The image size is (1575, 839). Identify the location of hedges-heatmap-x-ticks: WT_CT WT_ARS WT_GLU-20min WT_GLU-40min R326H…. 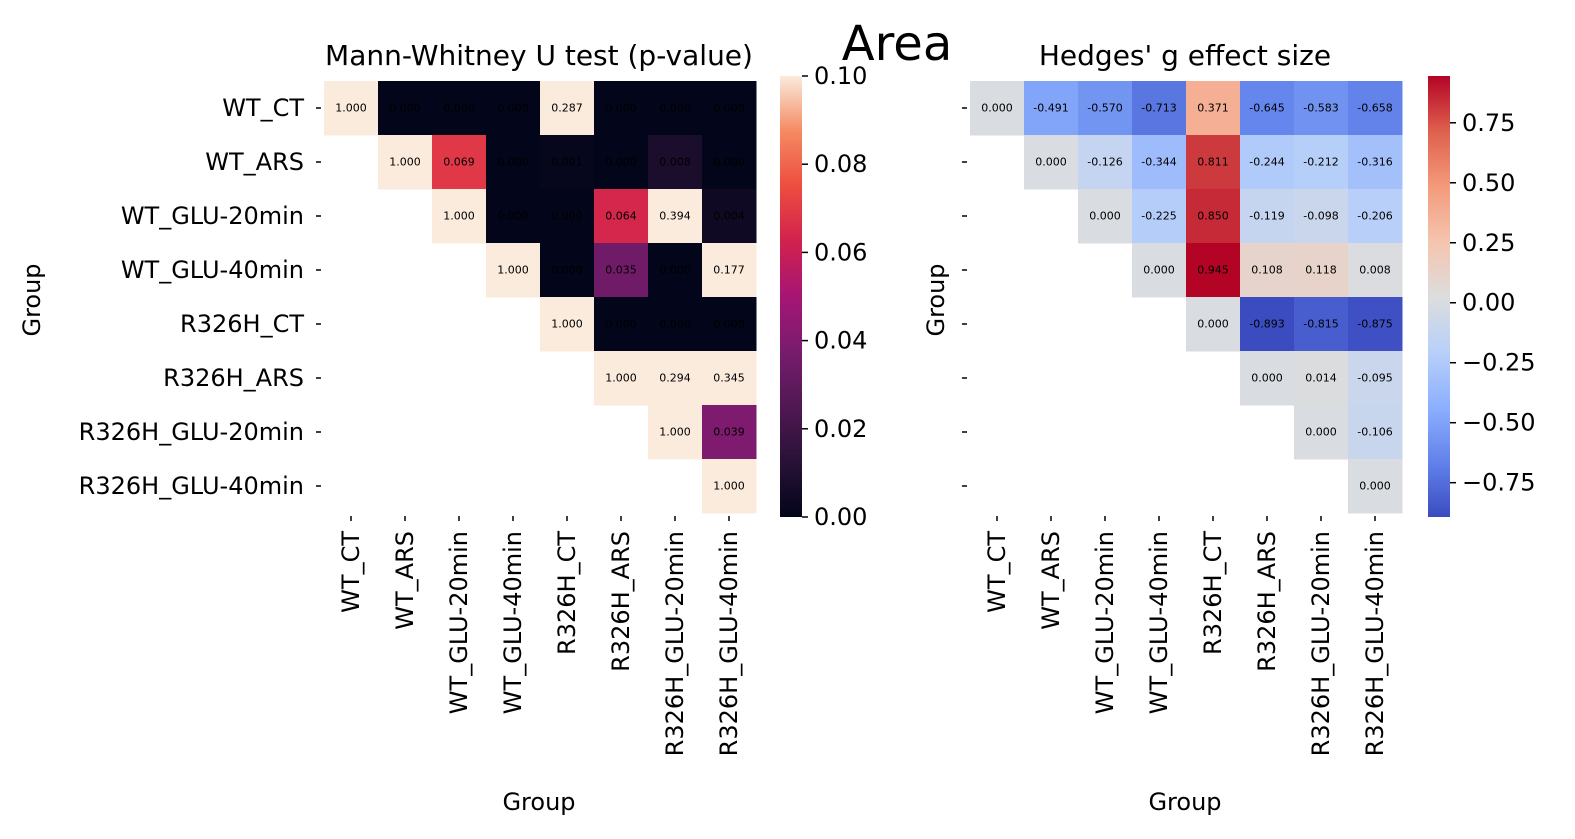
(1186, 636).